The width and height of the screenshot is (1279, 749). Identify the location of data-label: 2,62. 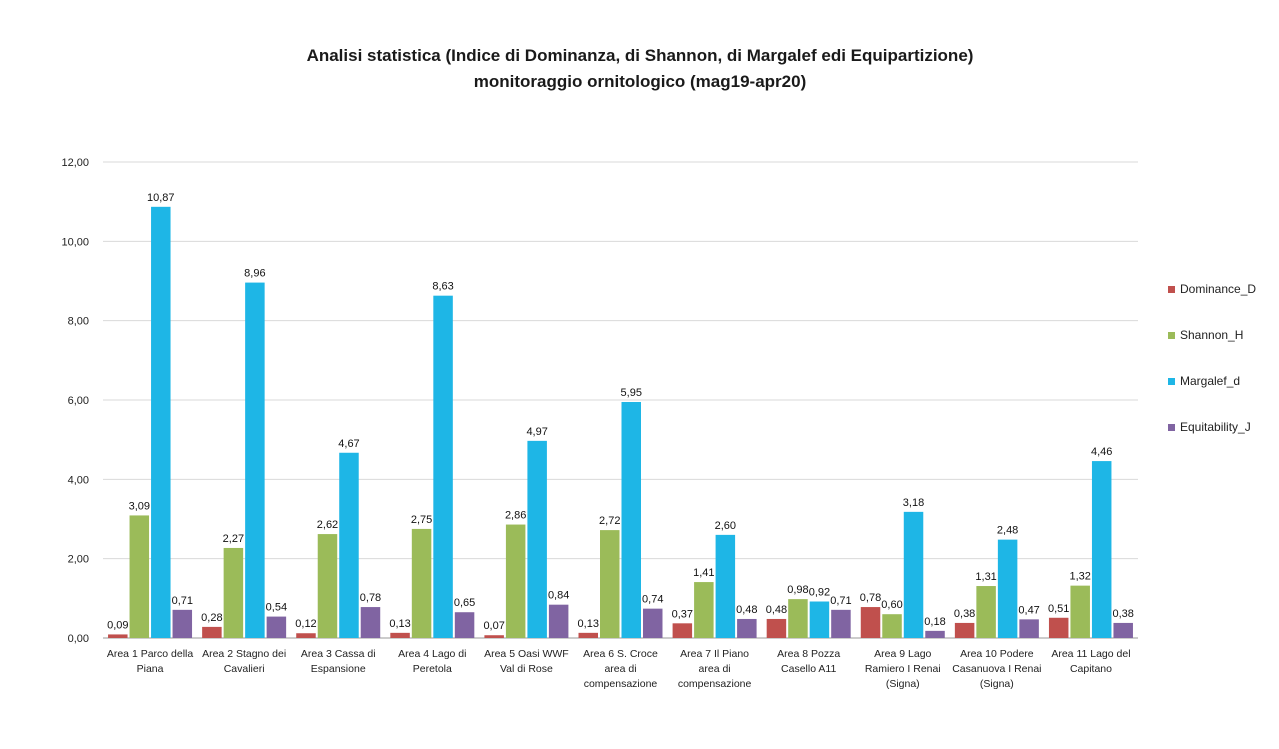
(327, 525).